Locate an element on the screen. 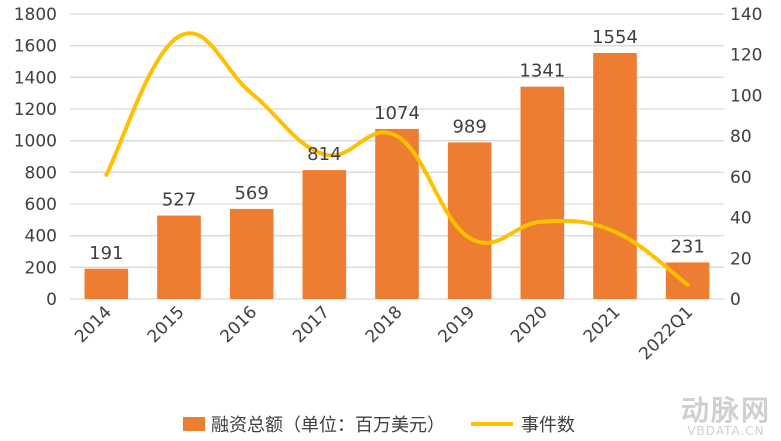  y-right-tick-label: 100 is located at coordinates (746, 96).